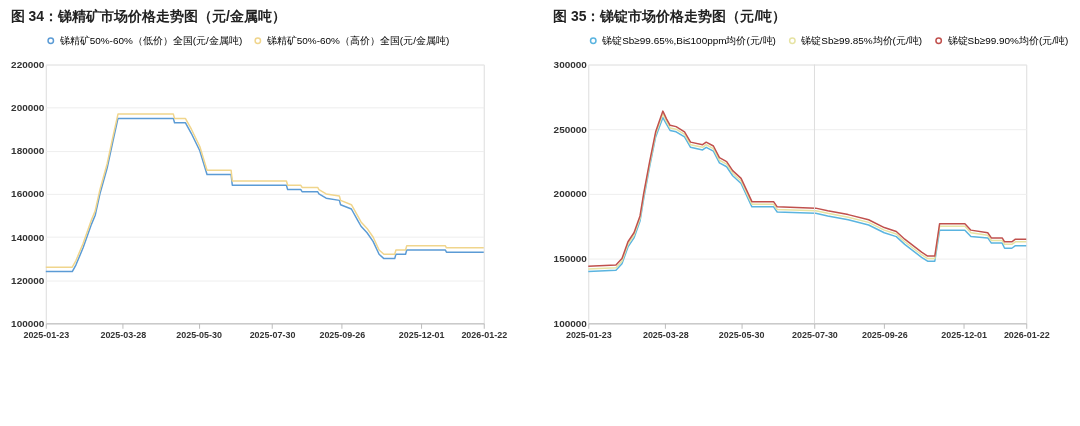 The height and width of the screenshot is (426, 1080). Describe the element at coordinates (28, 151) in the screenshot. I see `y-tick-label: 180000` at that location.